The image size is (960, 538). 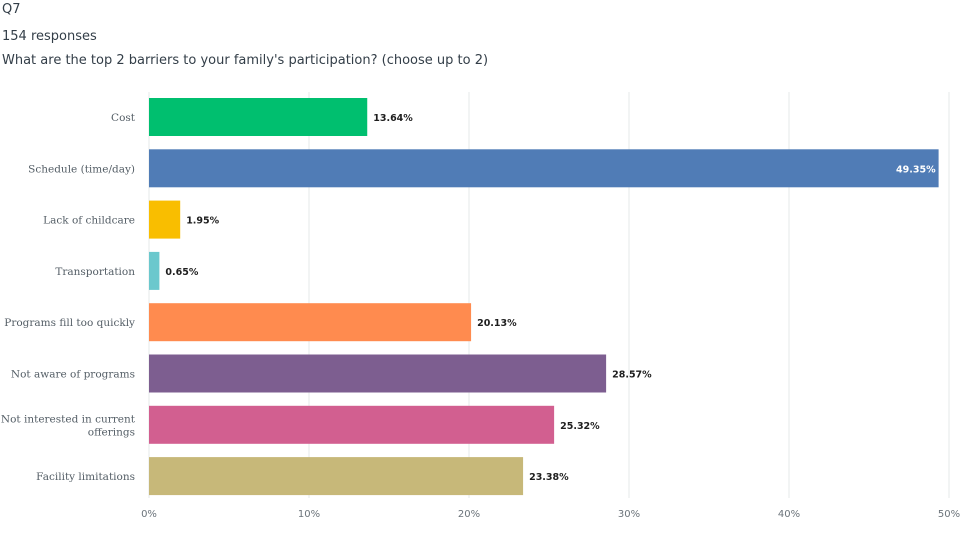 What do you see at coordinates (629, 514) in the screenshot?
I see `x-tick-label: 30%` at bounding box center [629, 514].